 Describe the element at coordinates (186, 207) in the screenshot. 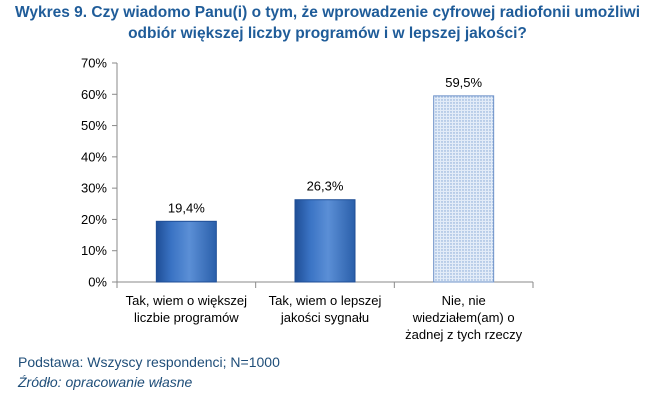

I see `data-label: 19,4%` at that location.